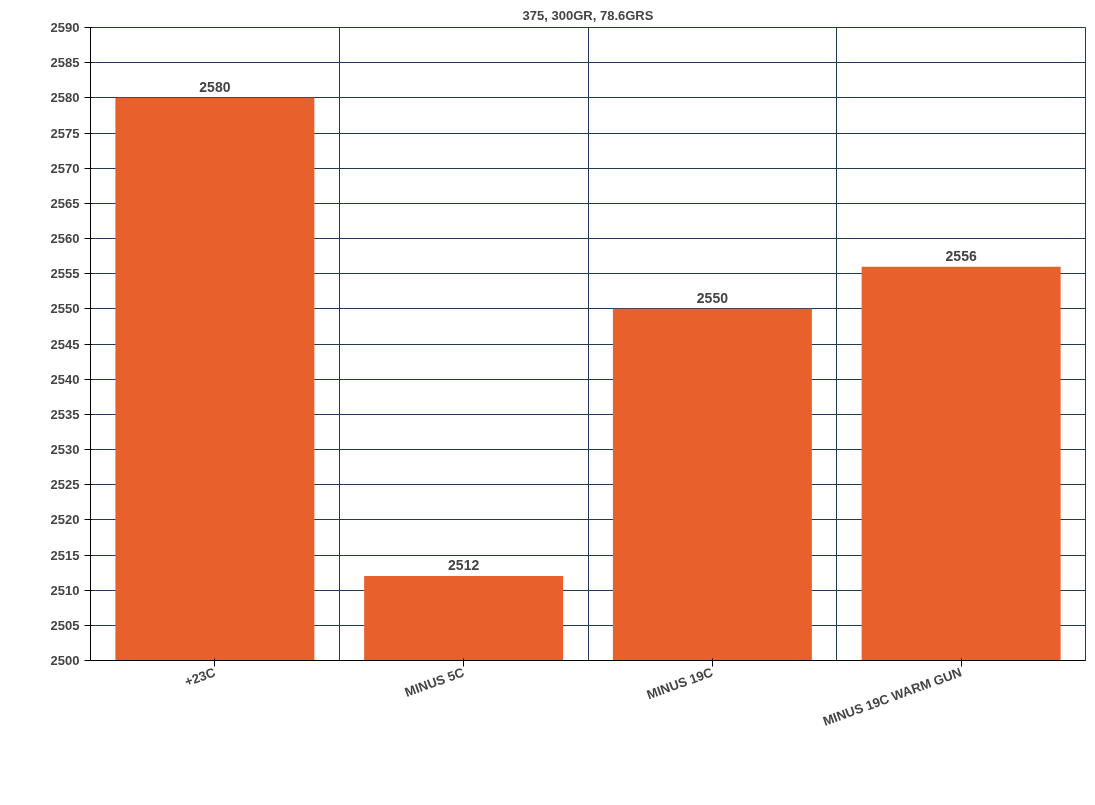 Image resolution: width=1095 pixels, height=805 pixels. Describe the element at coordinates (65, 590) in the screenshot. I see `y-tick-label: 2510` at that location.